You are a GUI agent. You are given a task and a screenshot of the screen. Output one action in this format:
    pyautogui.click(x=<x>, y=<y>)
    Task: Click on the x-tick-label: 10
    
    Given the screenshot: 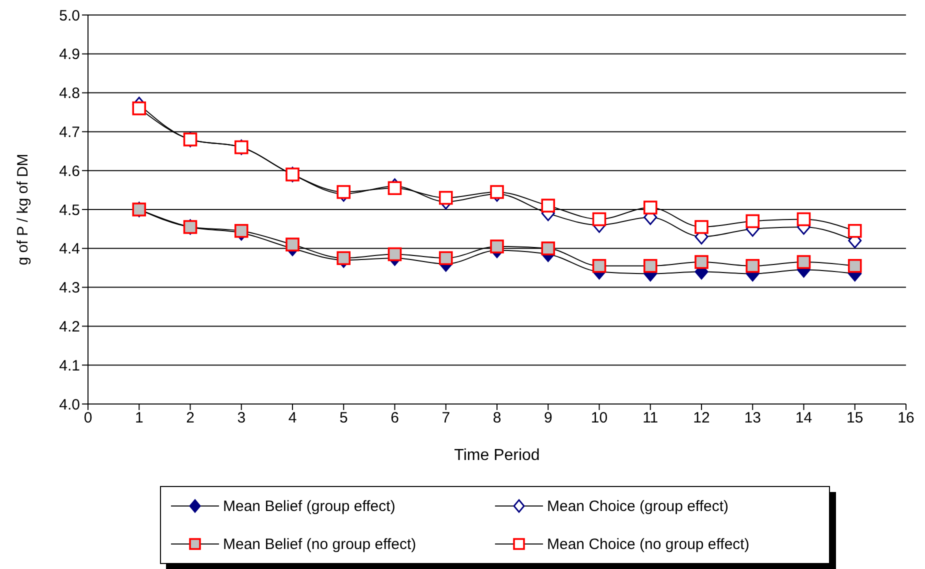 What is the action you would take?
    pyautogui.click(x=599, y=418)
    